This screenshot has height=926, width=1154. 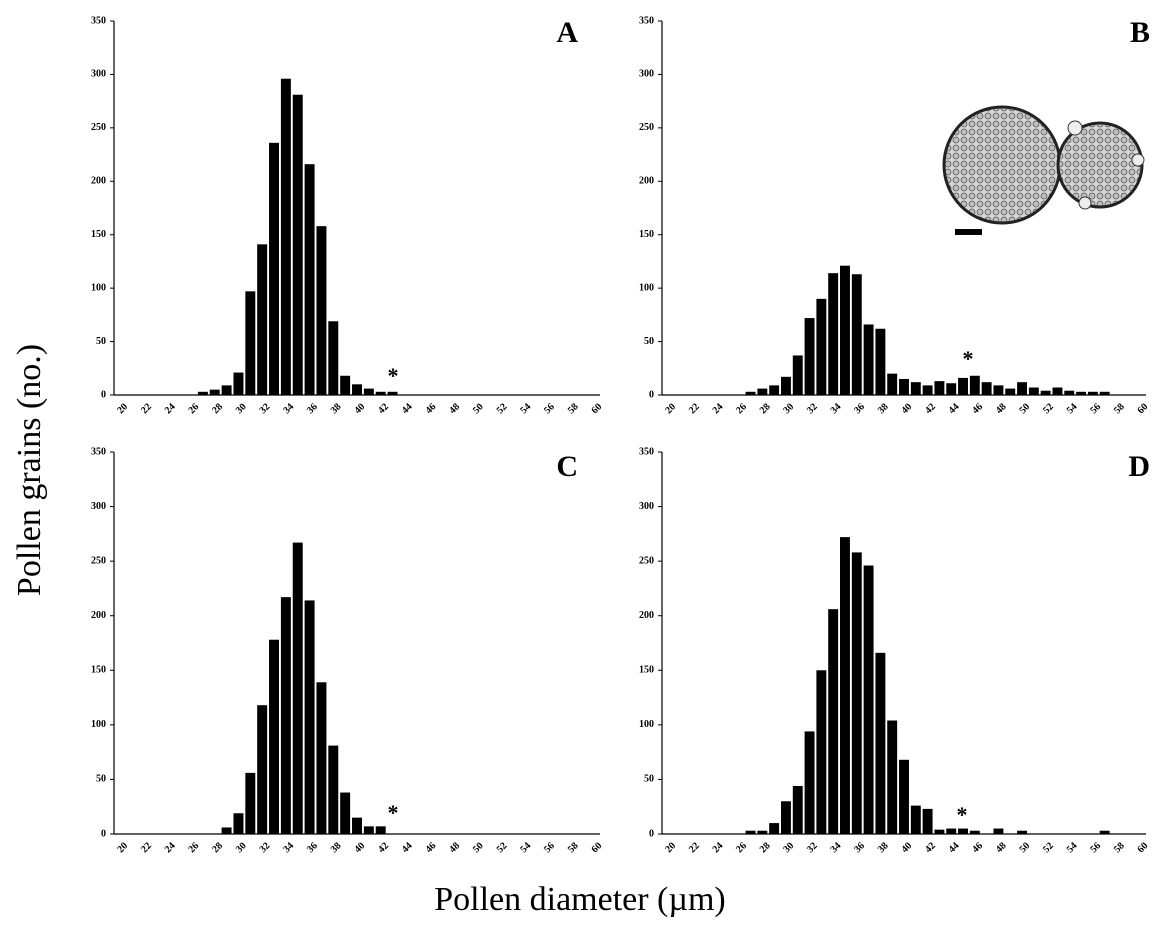 I want to click on y-tick-label: 350, so click(x=646, y=451).